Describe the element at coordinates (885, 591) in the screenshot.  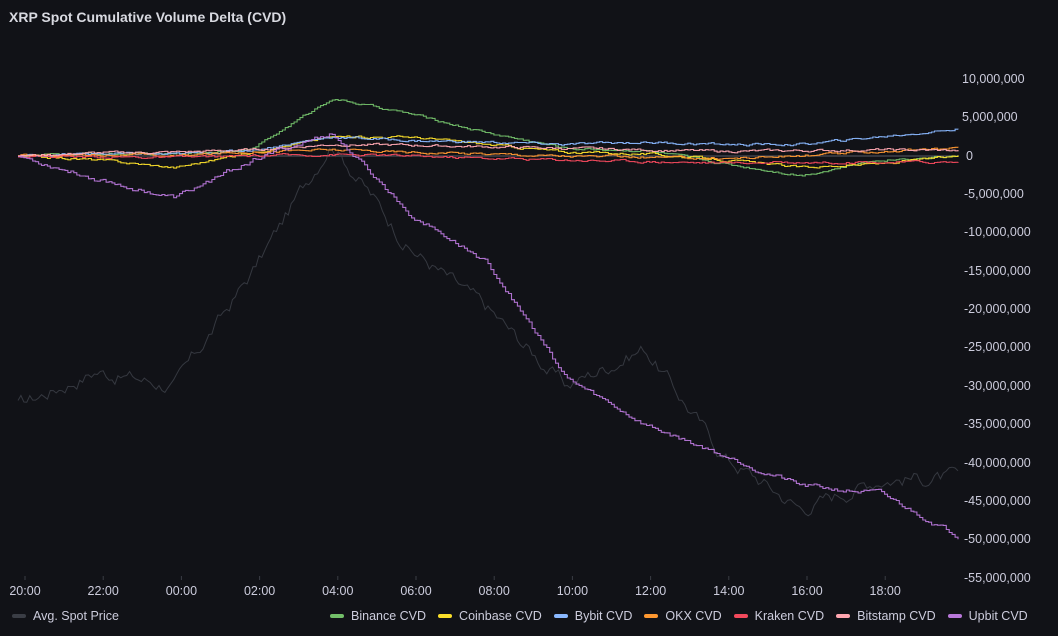
I see `x-tick-label: 18:00` at that location.